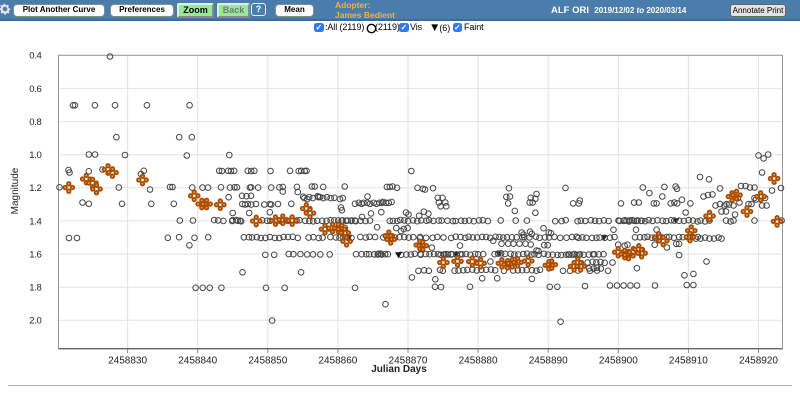 This screenshot has height=400, width=800. I want to click on svg-text: 1.2, so click(35, 188).